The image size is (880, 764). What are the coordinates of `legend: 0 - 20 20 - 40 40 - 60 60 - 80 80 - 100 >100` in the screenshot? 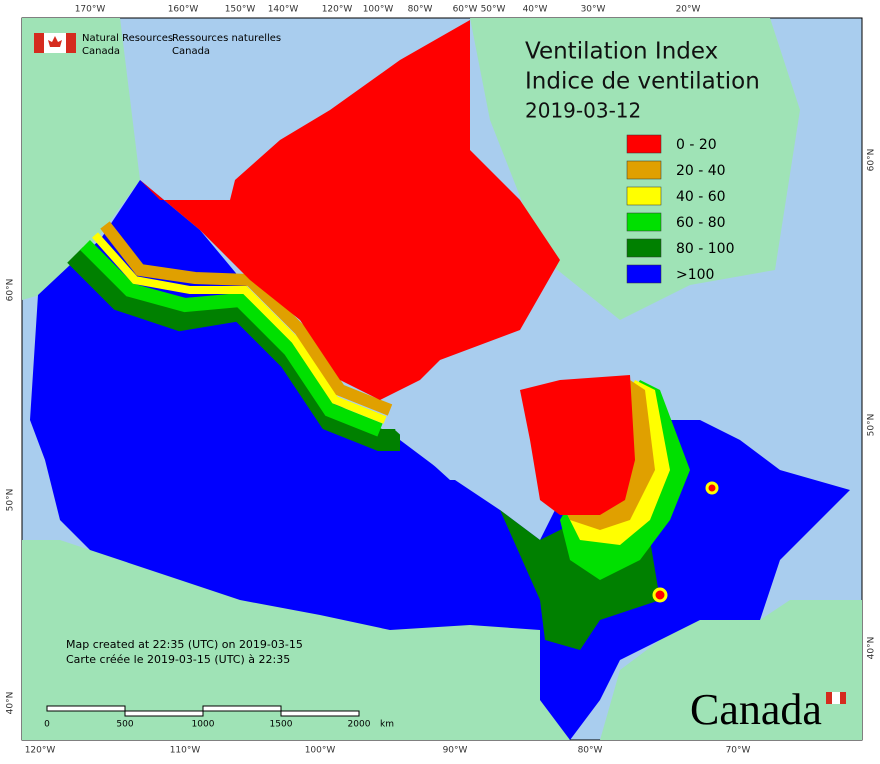 It's located at (680, 209).